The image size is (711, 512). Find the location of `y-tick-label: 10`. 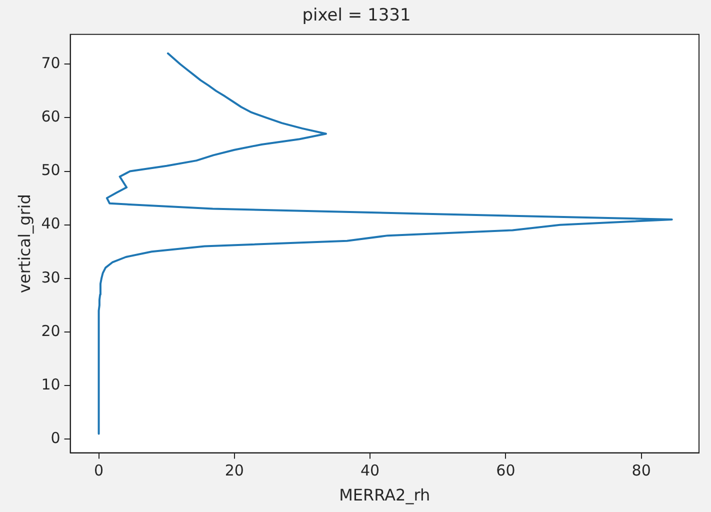

y-tick-label: 10 is located at coordinates (50, 384).